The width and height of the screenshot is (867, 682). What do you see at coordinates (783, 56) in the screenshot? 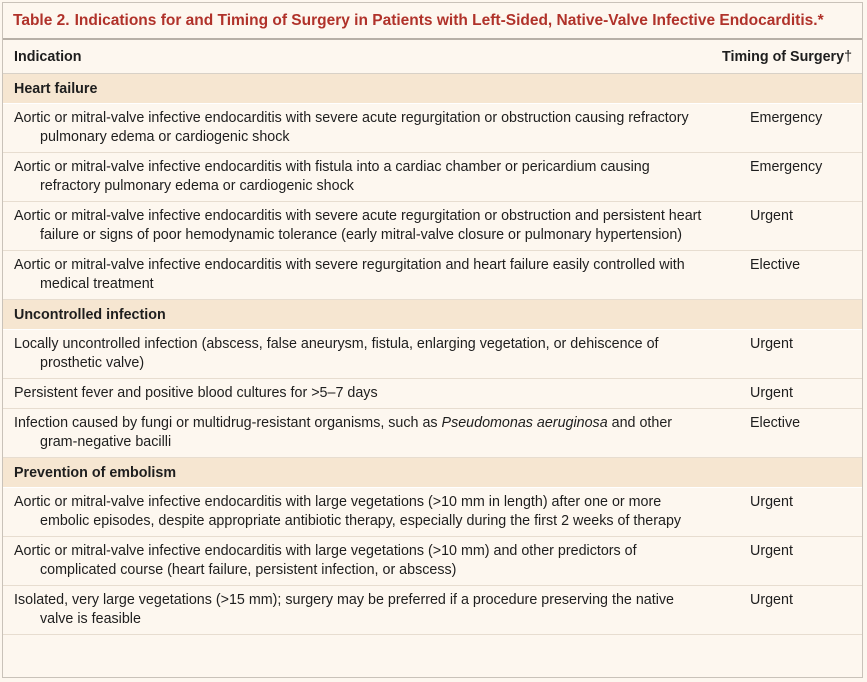
I see `header-timing-label: Timing of Surgery` at bounding box center [783, 56].